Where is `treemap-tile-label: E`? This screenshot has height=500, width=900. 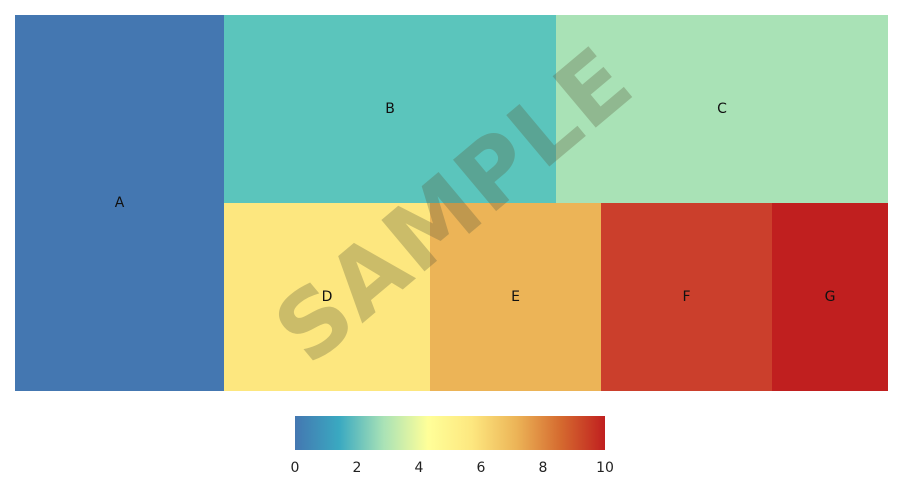 treemap-tile-label: E is located at coordinates (515, 297).